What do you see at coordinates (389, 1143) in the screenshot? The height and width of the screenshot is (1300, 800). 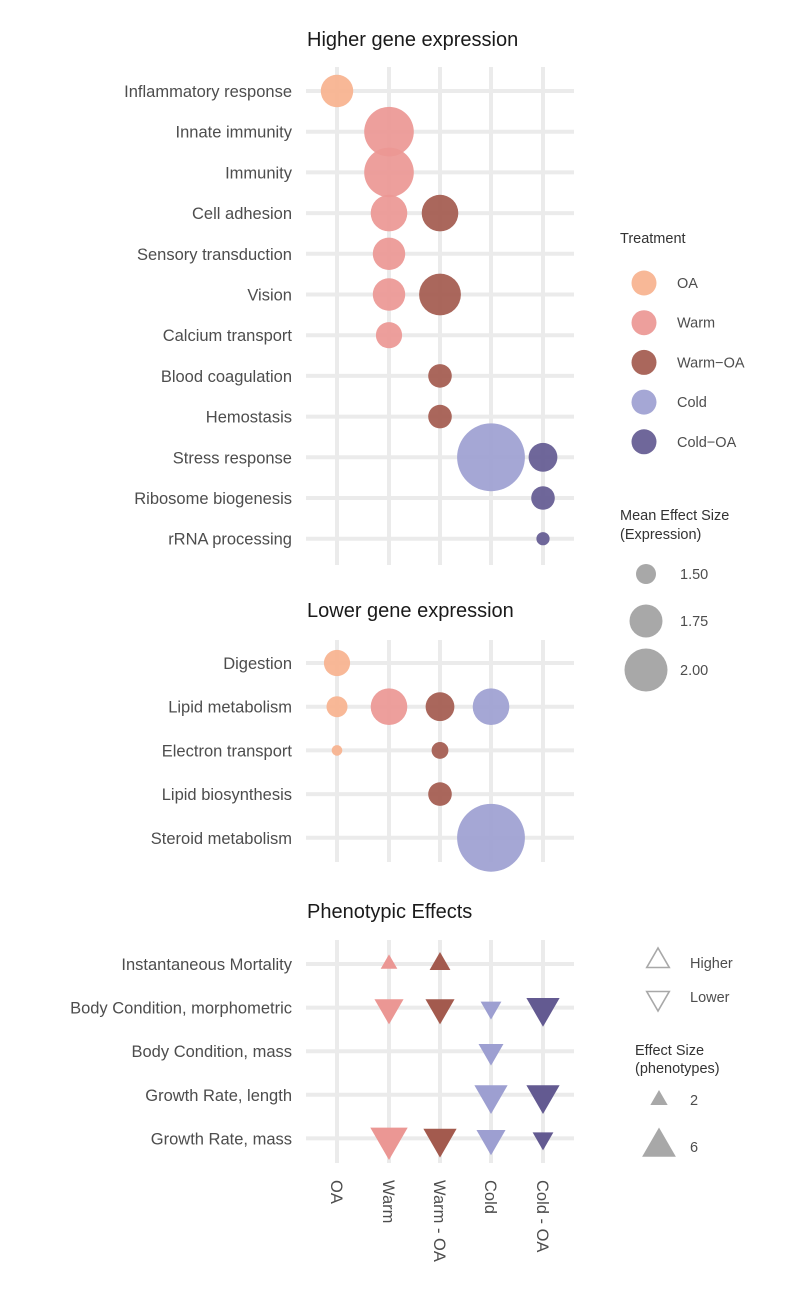 I see `point-growth-rate-mass-warm` at bounding box center [389, 1143].